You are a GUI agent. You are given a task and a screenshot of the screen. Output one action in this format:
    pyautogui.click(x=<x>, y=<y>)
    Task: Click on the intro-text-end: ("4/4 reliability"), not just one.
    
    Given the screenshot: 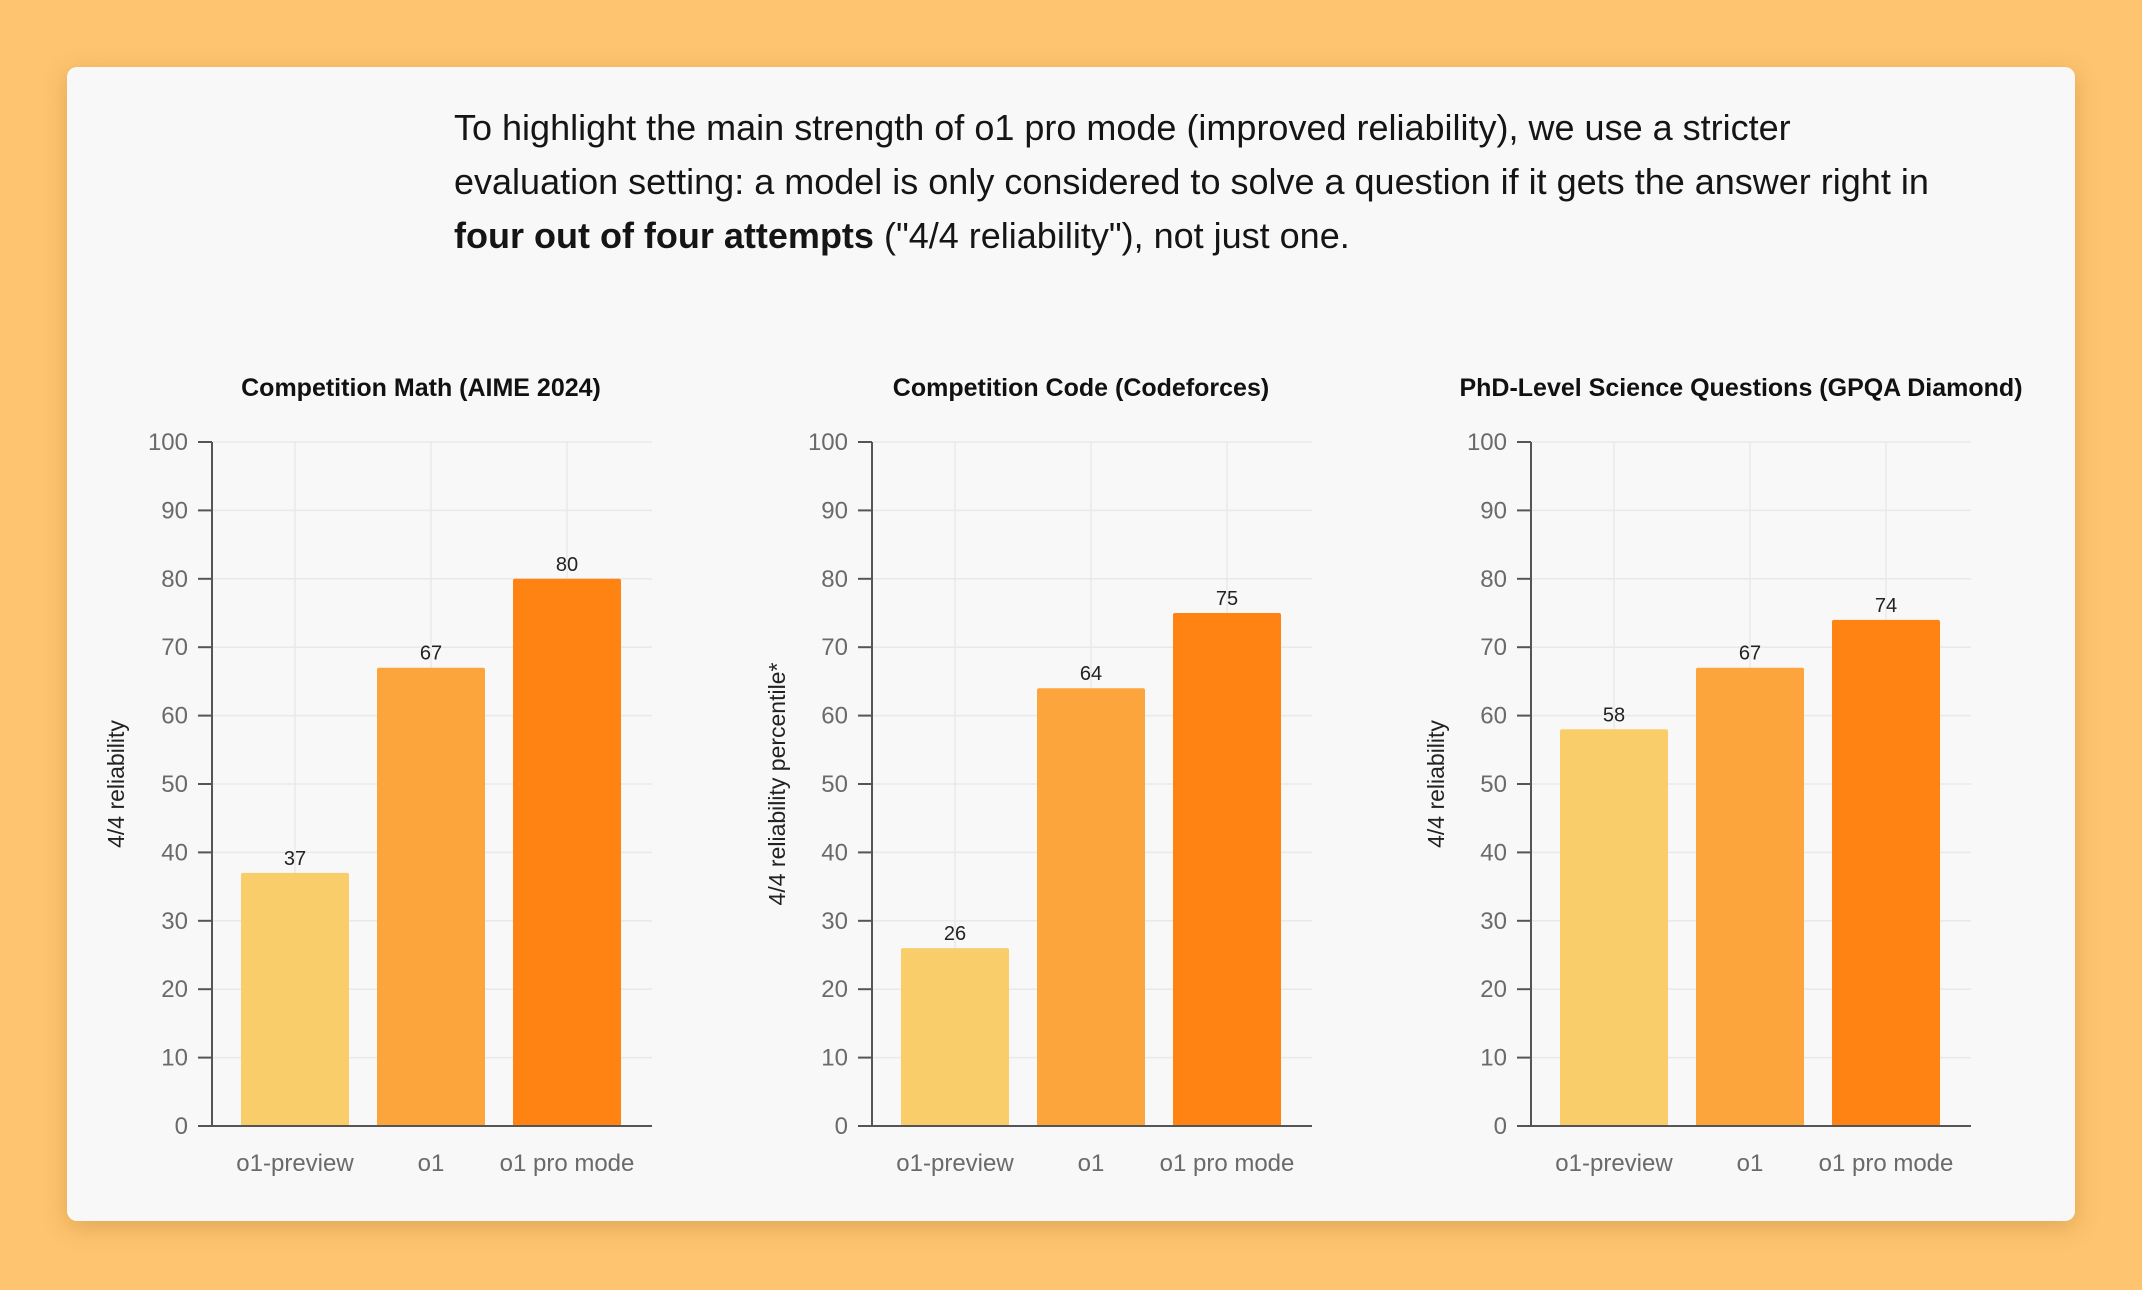 What is the action you would take?
    pyautogui.click(x=1111, y=235)
    